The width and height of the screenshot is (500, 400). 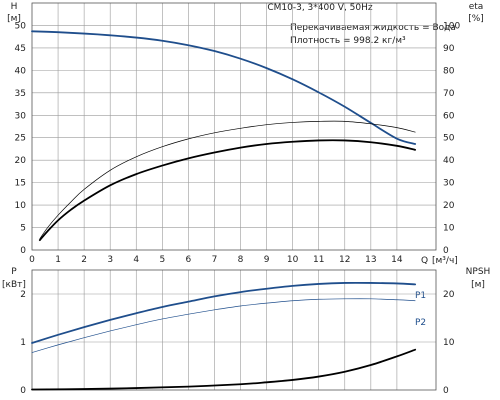 What do you see at coordinates (14, 272) in the screenshot?
I see `y-left-label-bottom: P` at bounding box center [14, 272].